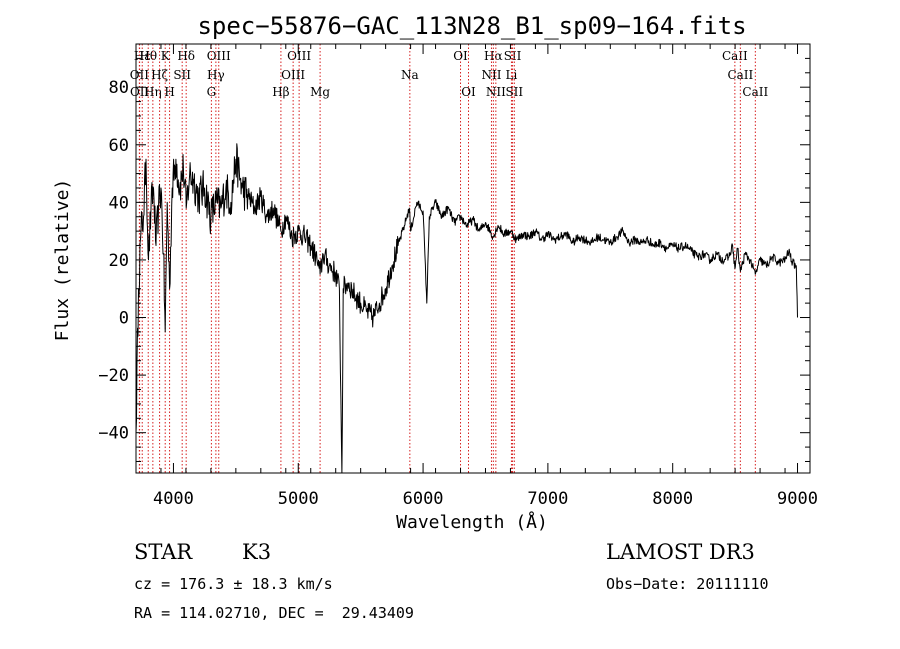 The image size is (900, 649). Describe the element at coordinates (471, 26) in the screenshot. I see `chart-title: spec−55876−GAC_113N28_B1_sp09−164.fits` at that location.